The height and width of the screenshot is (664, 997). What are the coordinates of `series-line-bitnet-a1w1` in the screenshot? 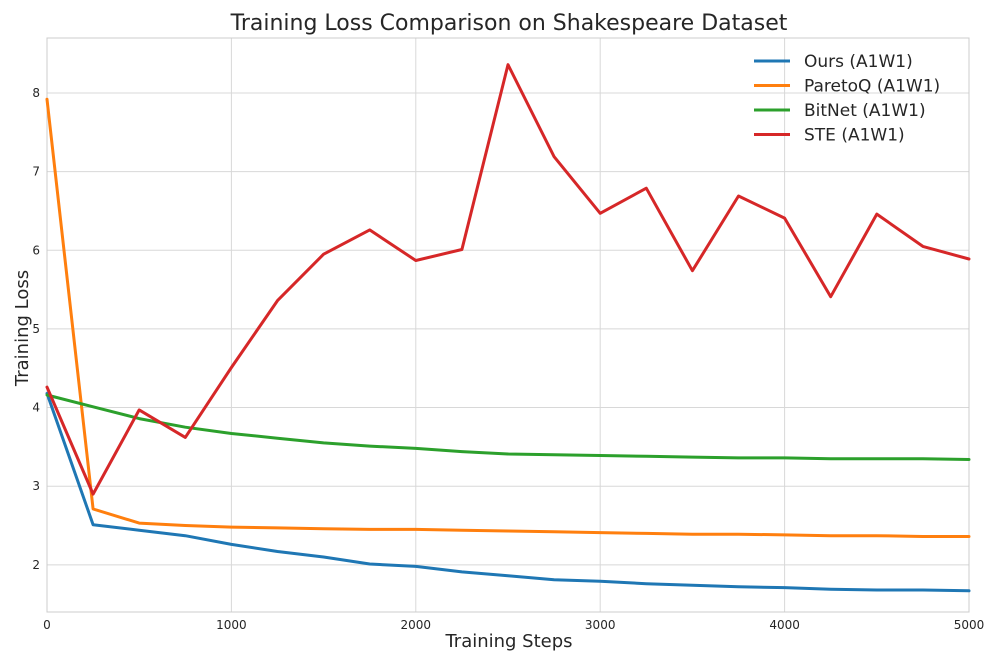 It's located at (508, 427).